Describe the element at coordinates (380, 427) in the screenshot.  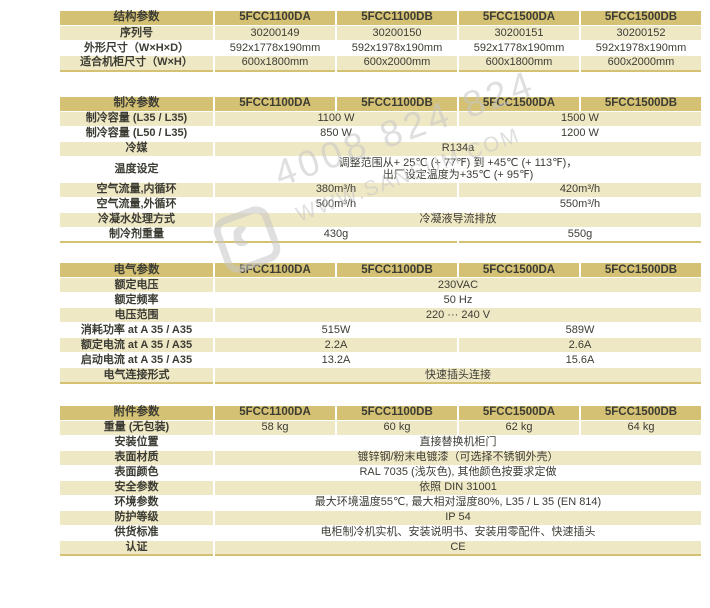
I see `table-row: 重量 (无包装) 58 kg 60 kg 62 kg 64 kg` at that location.